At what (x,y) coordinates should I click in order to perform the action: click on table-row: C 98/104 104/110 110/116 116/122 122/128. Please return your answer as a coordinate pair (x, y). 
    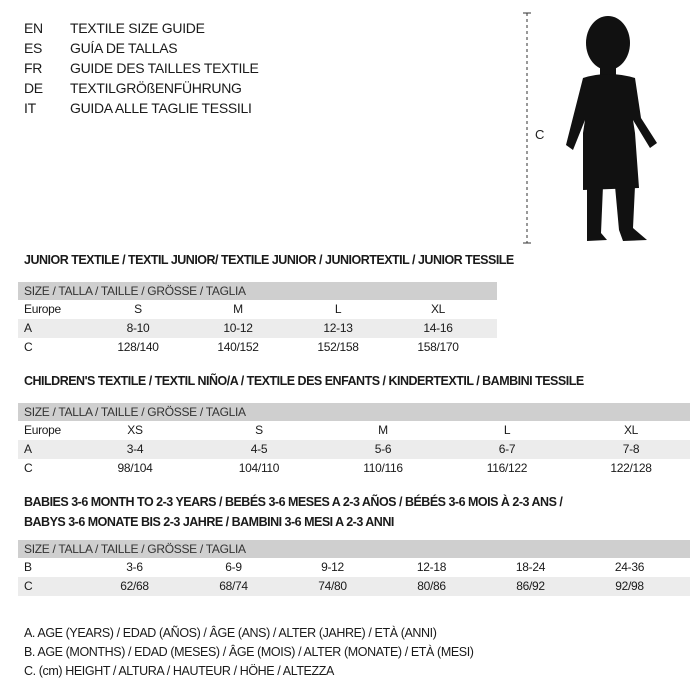
    Looking at the image, I should click on (354, 468).